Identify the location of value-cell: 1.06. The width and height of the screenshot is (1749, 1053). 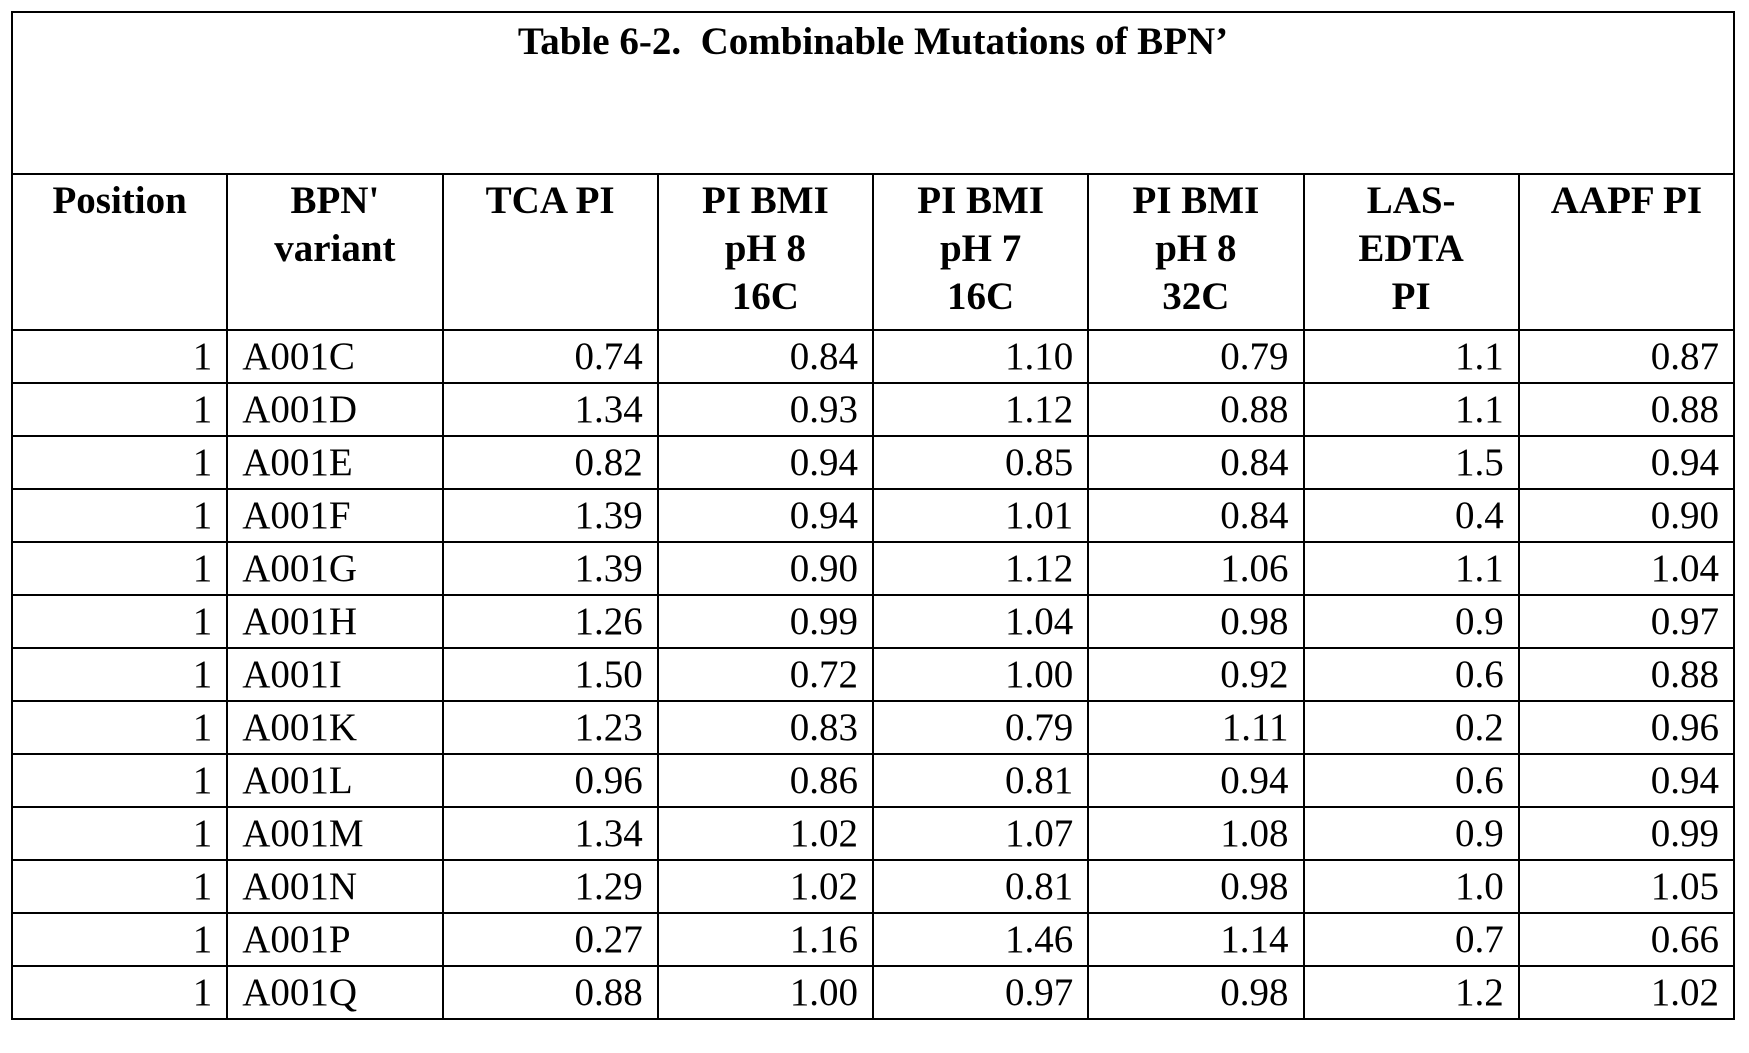
(1195, 568).